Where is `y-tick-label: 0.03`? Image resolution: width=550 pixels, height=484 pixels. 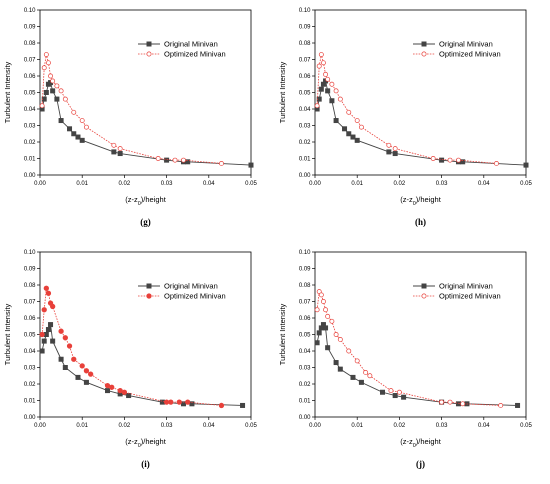 y-tick-label: 0.03 is located at coordinates (30, 369).